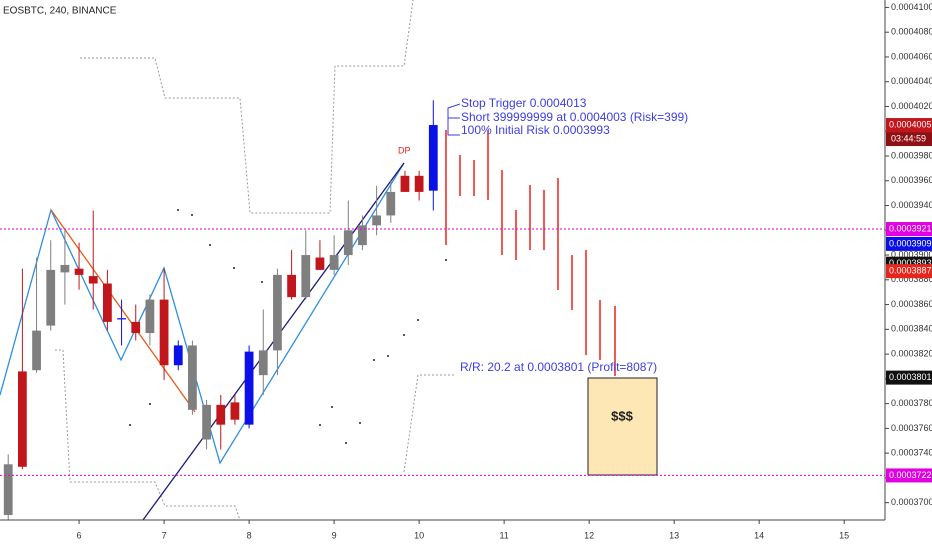  What do you see at coordinates (911, 502) in the screenshot?
I see `y-tick-label: 0.0003700` at bounding box center [911, 502].